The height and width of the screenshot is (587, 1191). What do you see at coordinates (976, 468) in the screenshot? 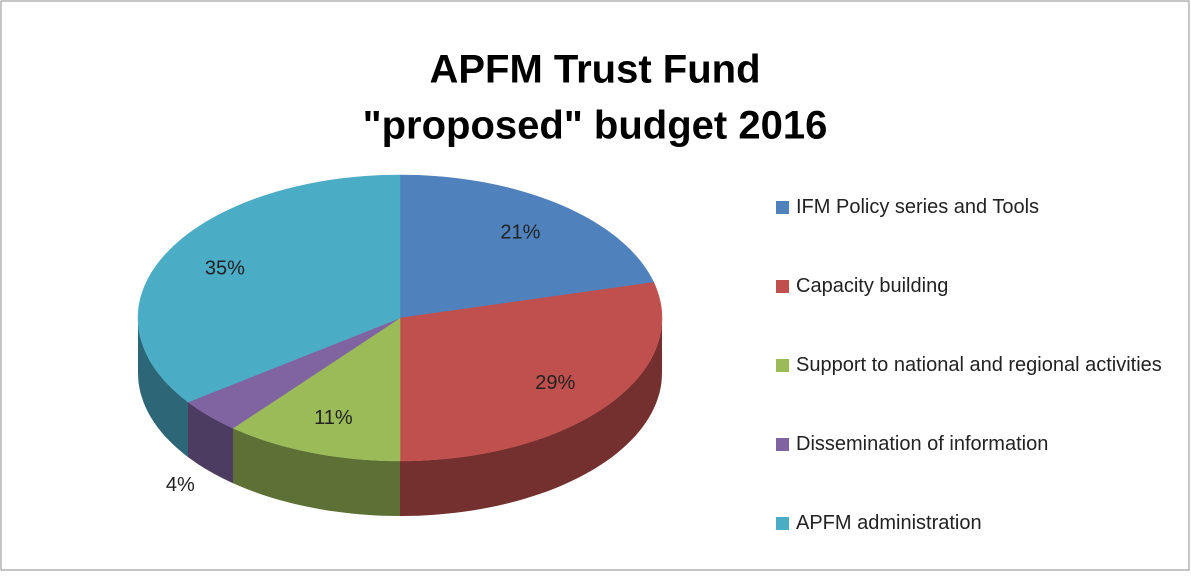
I see `legend-item: Dissemination of information` at bounding box center [976, 468].